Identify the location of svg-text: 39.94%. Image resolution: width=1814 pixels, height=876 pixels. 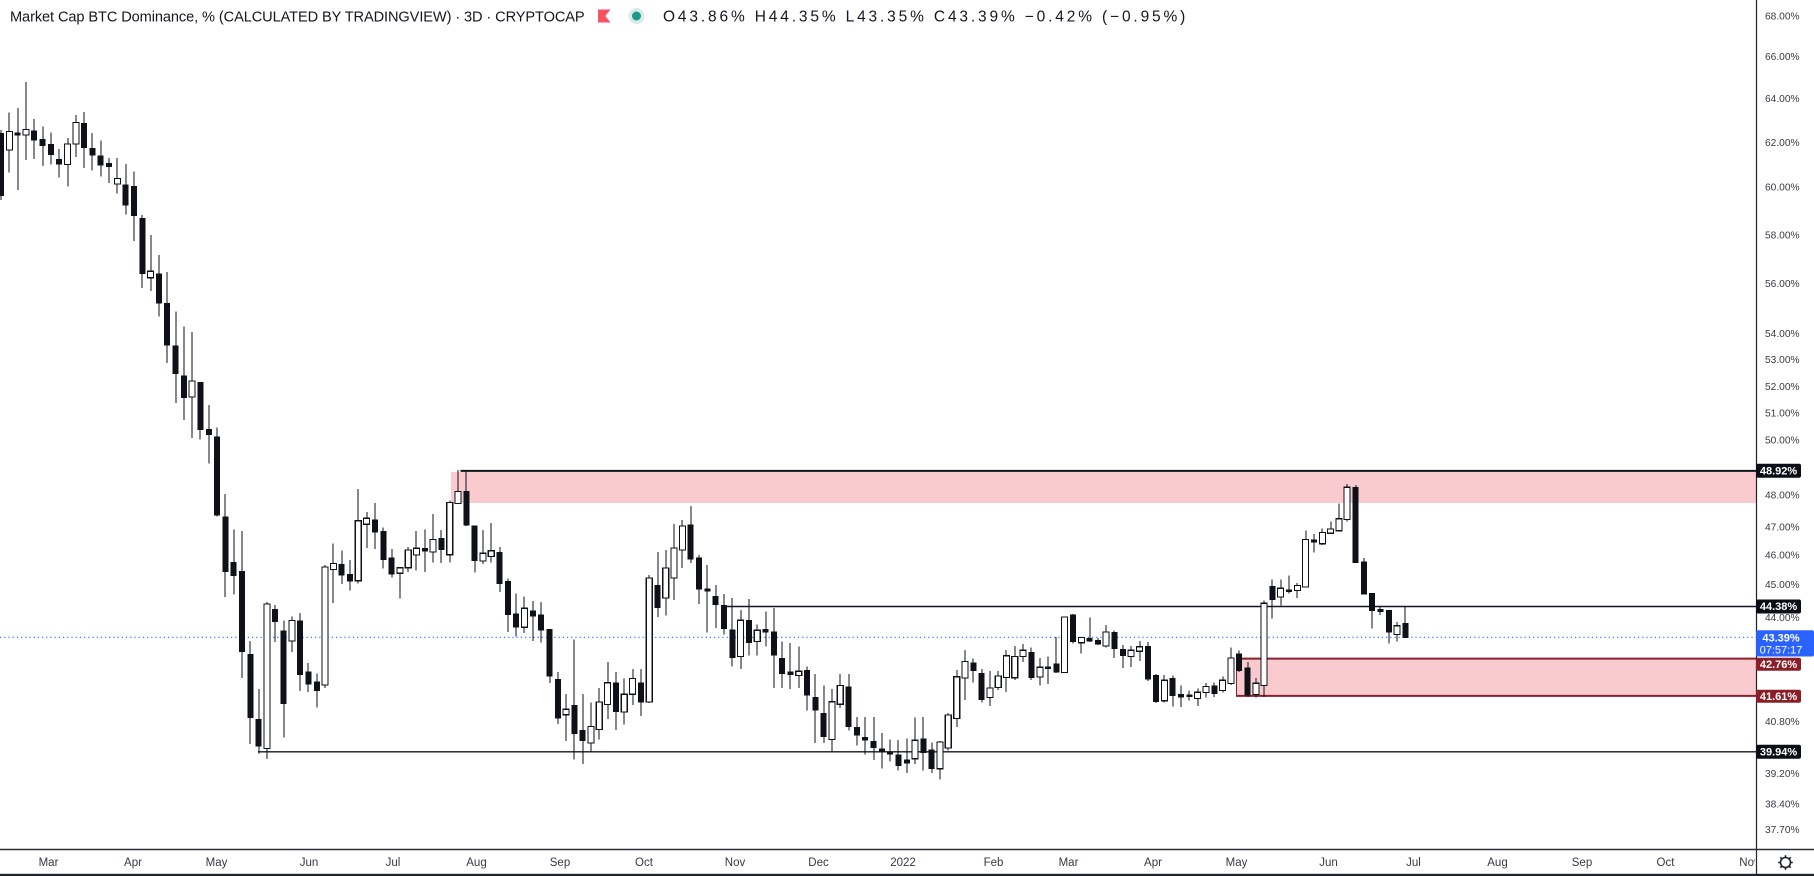
(1779, 753).